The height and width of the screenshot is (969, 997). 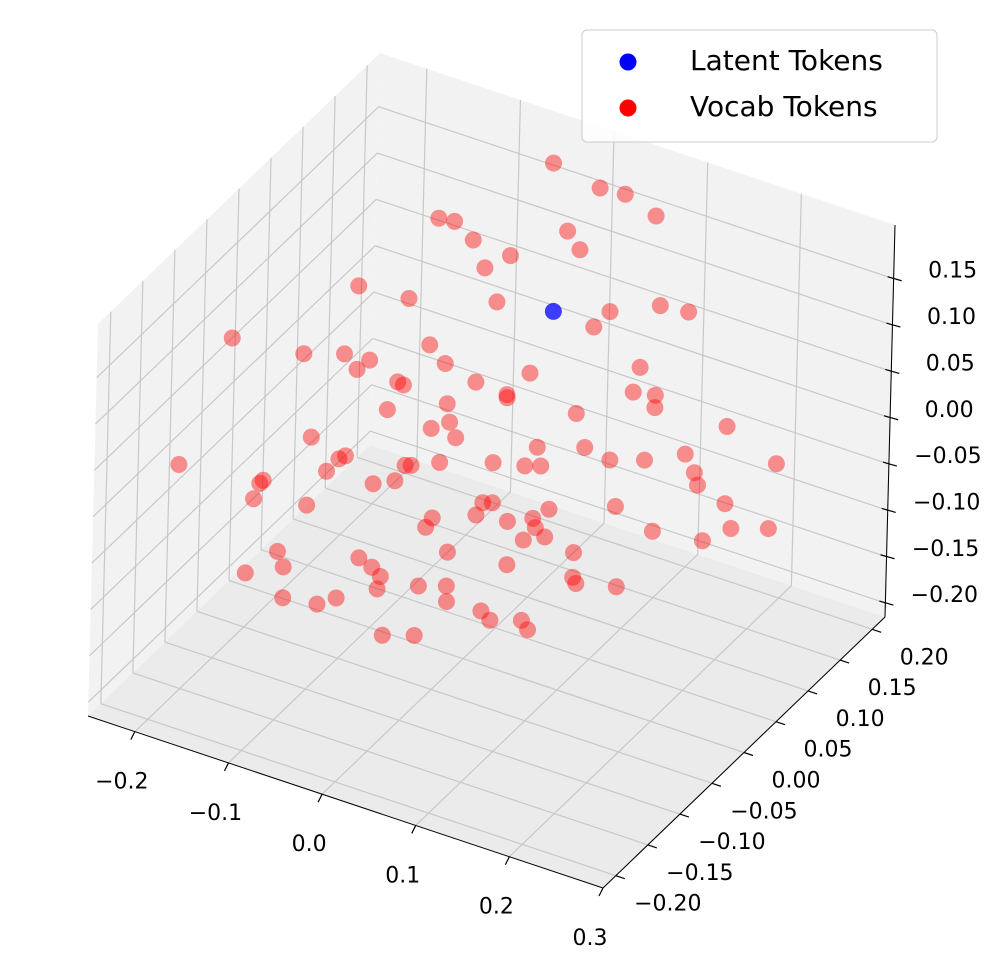 I want to click on x-tick-label: −0.2, so click(x=121, y=782).